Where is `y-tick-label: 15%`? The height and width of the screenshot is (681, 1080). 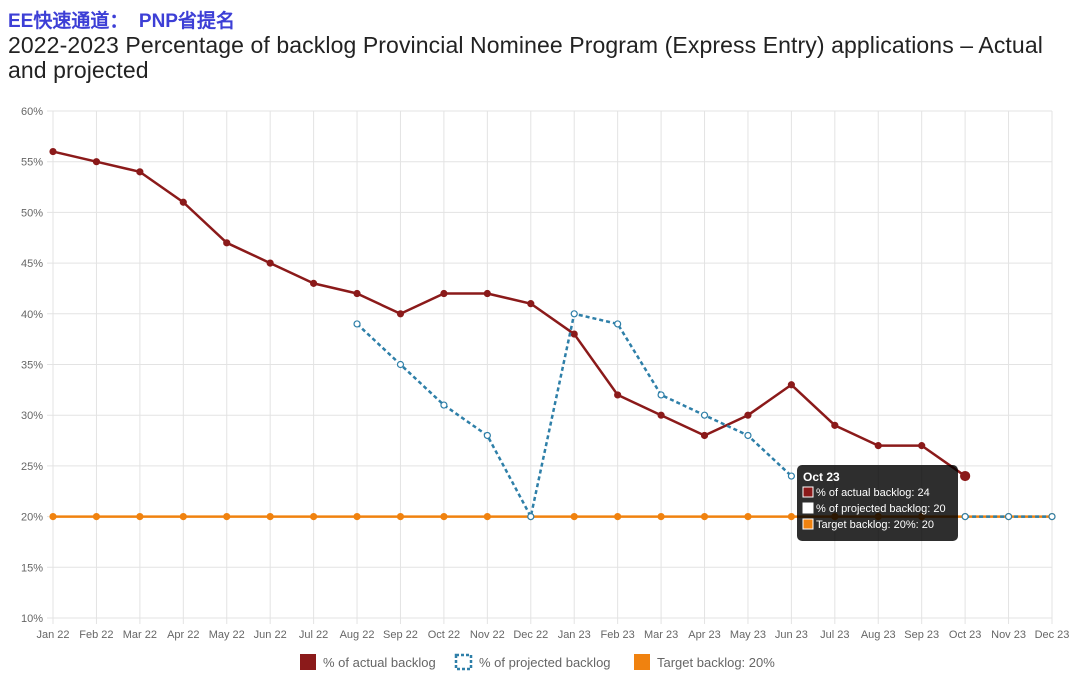 y-tick-label: 15% is located at coordinates (32, 568).